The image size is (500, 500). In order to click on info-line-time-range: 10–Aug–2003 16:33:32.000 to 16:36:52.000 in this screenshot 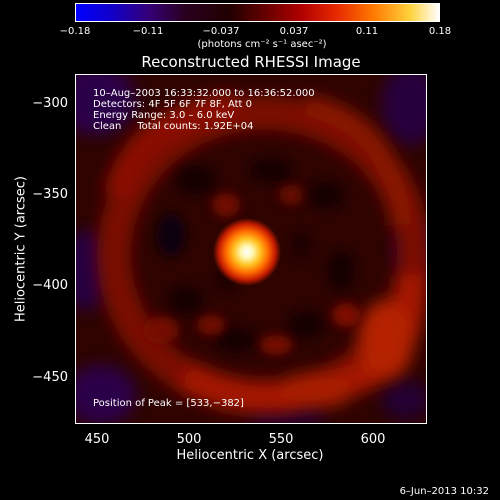, I will do `click(204, 93)`.